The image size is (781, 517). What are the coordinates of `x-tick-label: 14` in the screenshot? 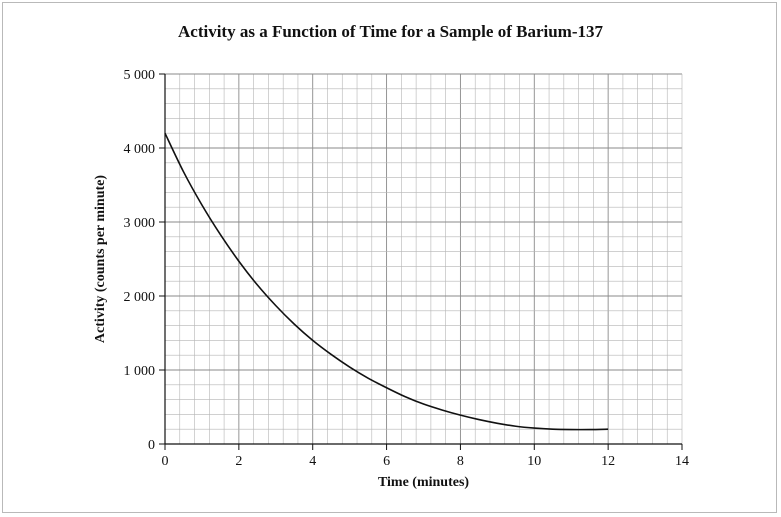 It's located at (682, 461).